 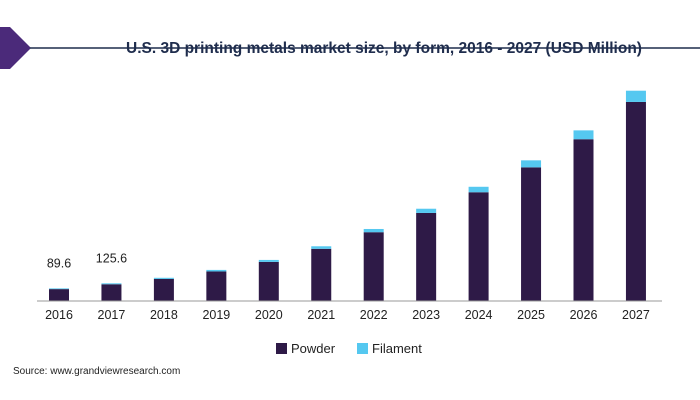 What do you see at coordinates (313, 348) in the screenshot?
I see `legend-label-powder: Powder` at bounding box center [313, 348].